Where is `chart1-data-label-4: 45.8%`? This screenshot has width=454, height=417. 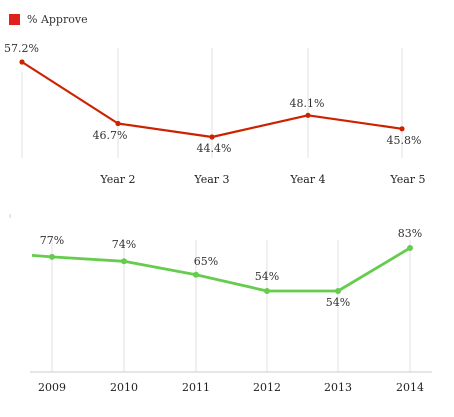
chart1-data-label-4: 45.8% is located at coordinates (404, 140).